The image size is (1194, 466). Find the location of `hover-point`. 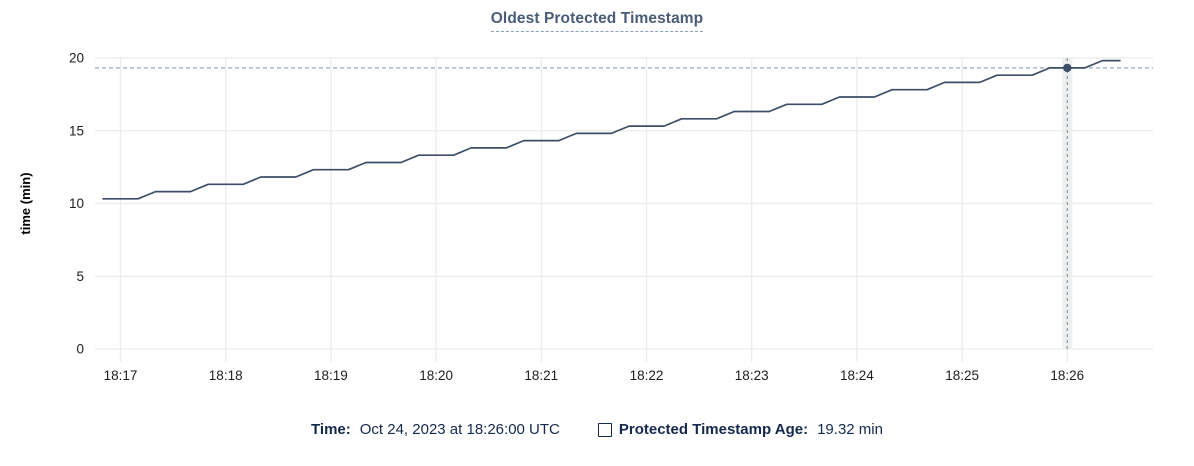

hover-point is located at coordinates (1067, 68).